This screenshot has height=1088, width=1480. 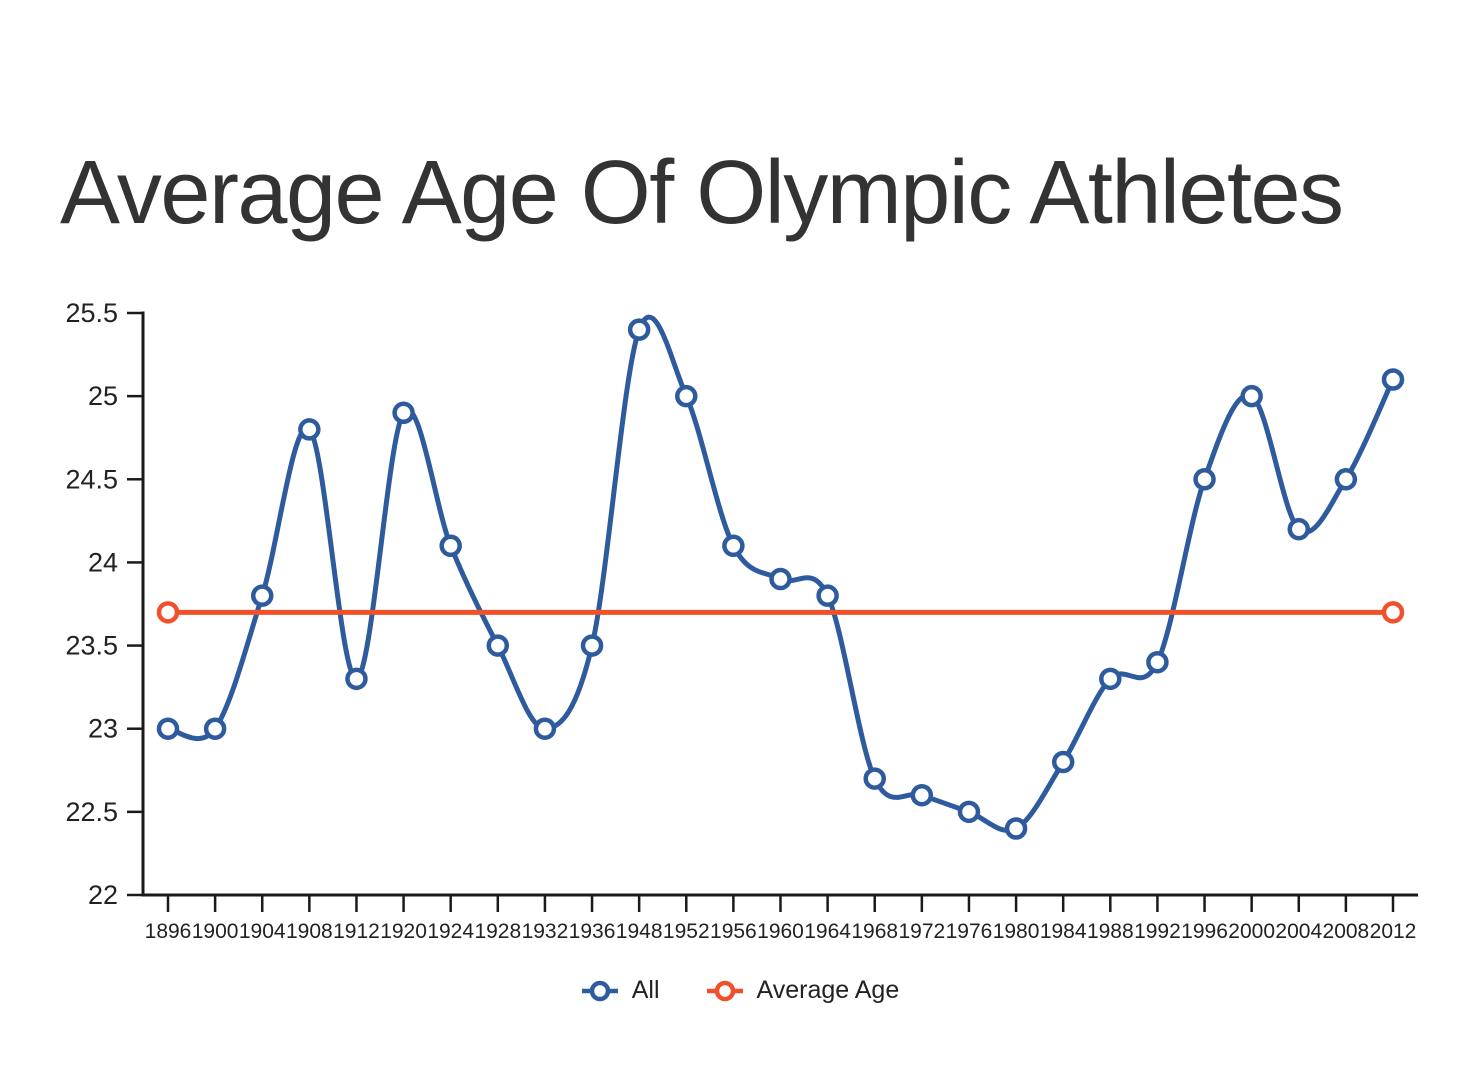 I want to click on x-tick-label: 1960, so click(x=780, y=931).